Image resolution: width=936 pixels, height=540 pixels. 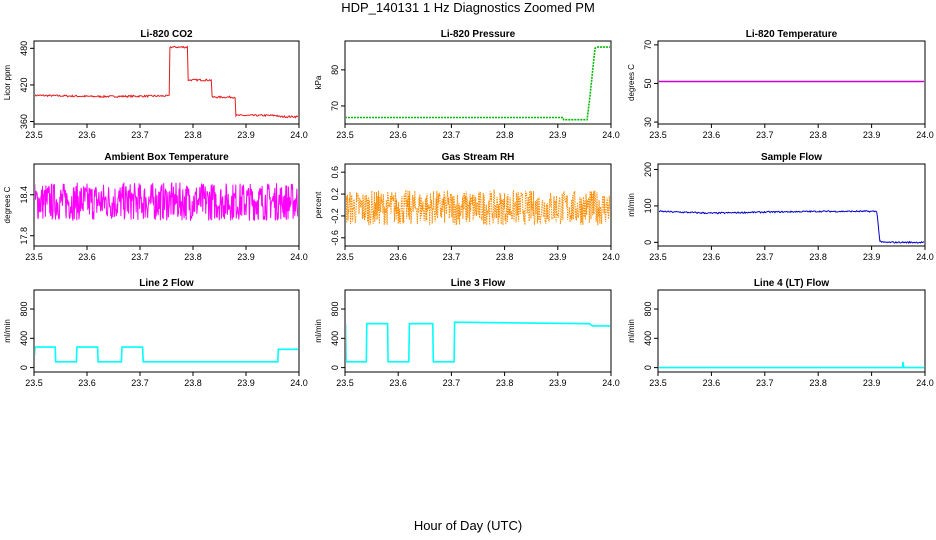 What do you see at coordinates (24, 195) in the screenshot?
I see `y-tick-label: 18.4` at bounding box center [24, 195].